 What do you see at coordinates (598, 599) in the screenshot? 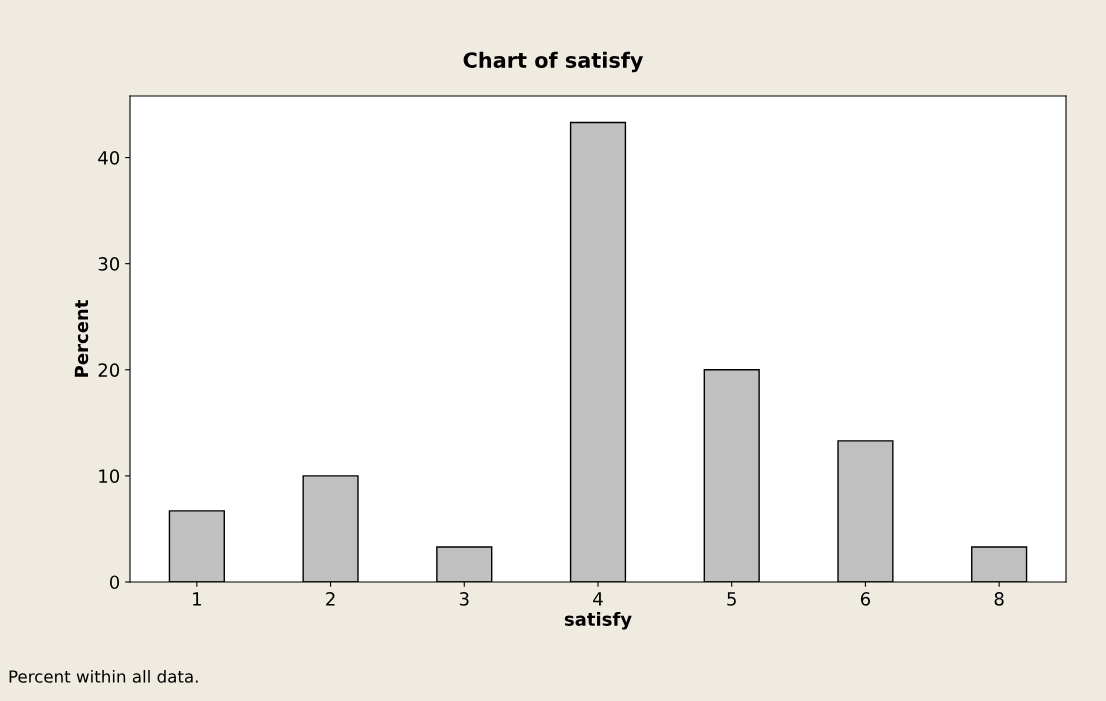
I see `x-tick-label: 4` at bounding box center [598, 599].